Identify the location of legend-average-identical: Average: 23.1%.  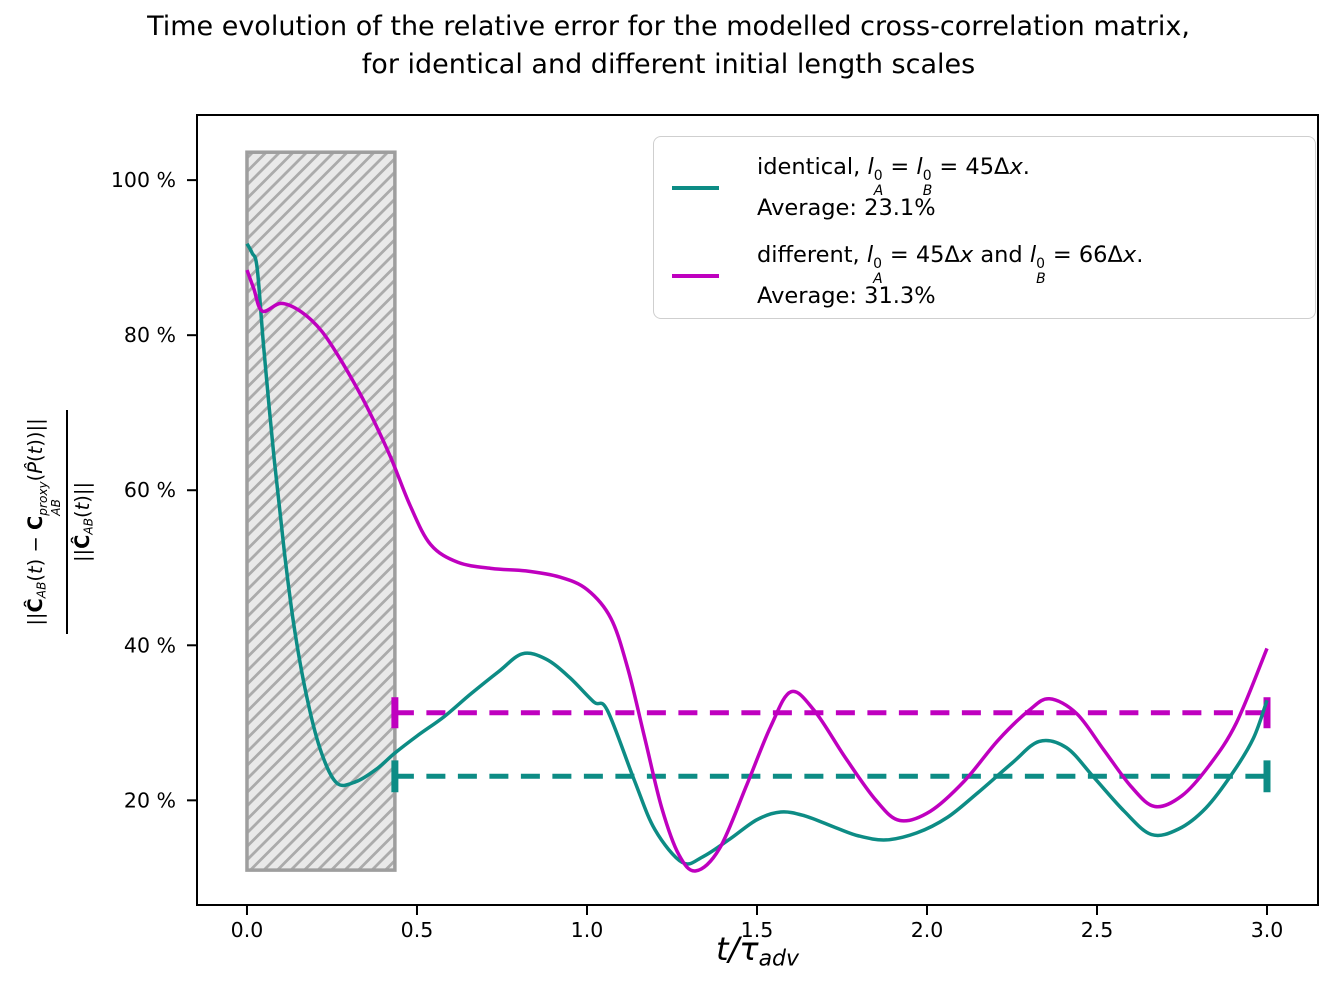
(846, 208).